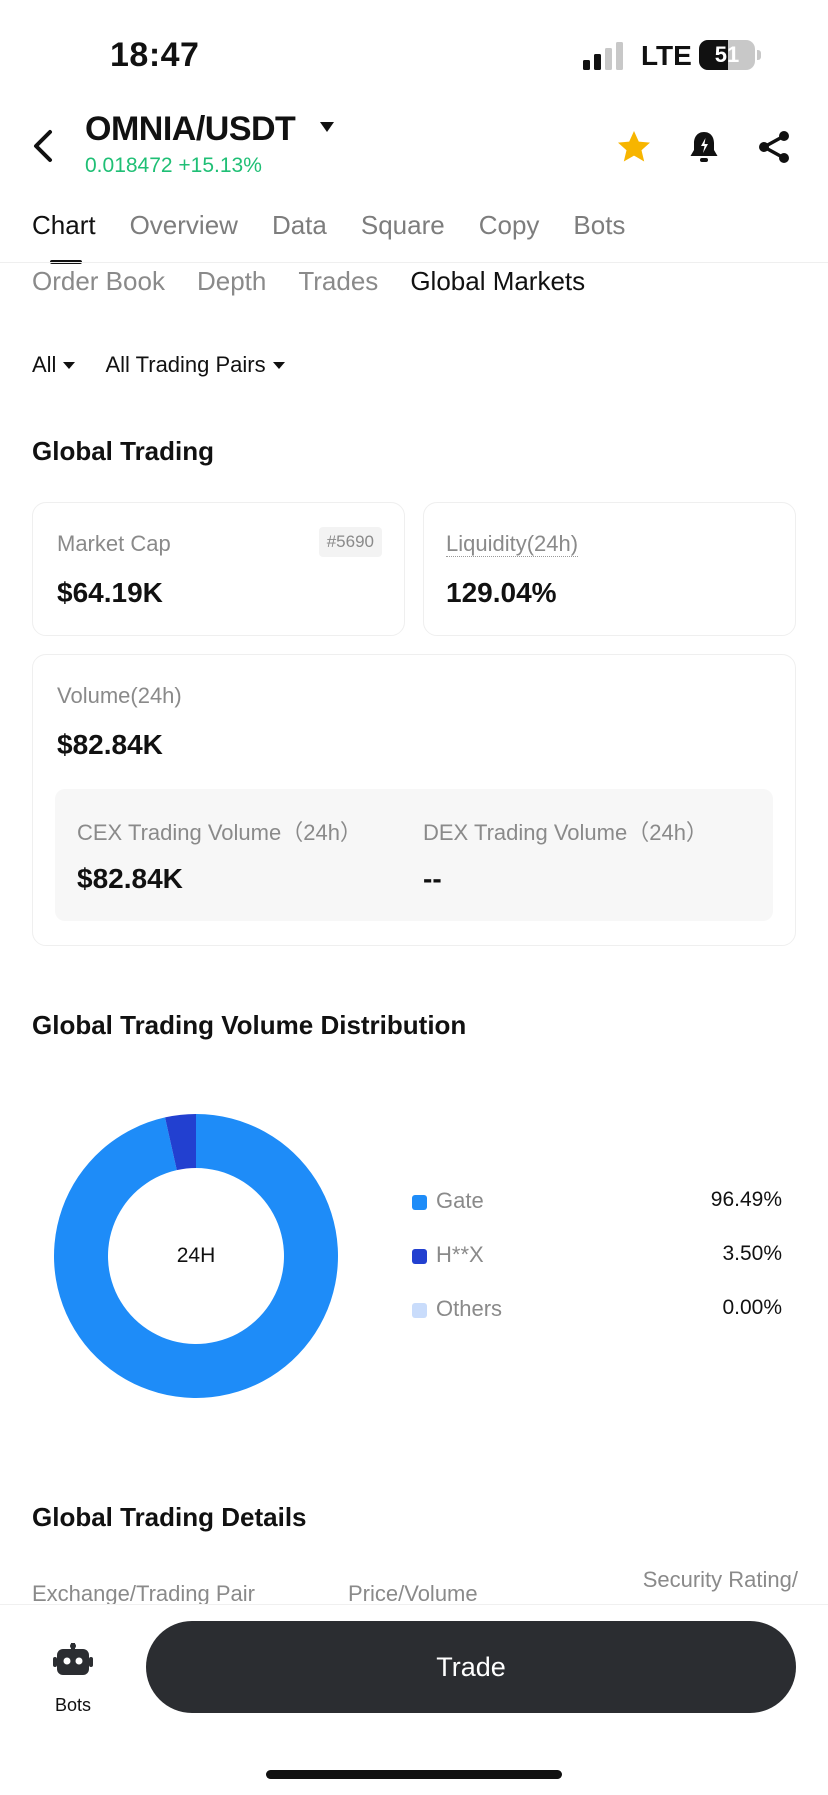  I want to click on filter-row: All All Trading Pairs, so click(173, 365).